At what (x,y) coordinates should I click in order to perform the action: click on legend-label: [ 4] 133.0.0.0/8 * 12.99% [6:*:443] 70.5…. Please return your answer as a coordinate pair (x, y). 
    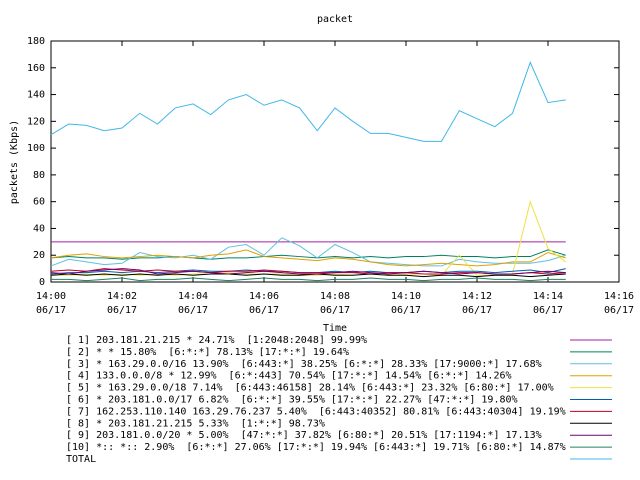
    Looking at the image, I should click on (289, 376).